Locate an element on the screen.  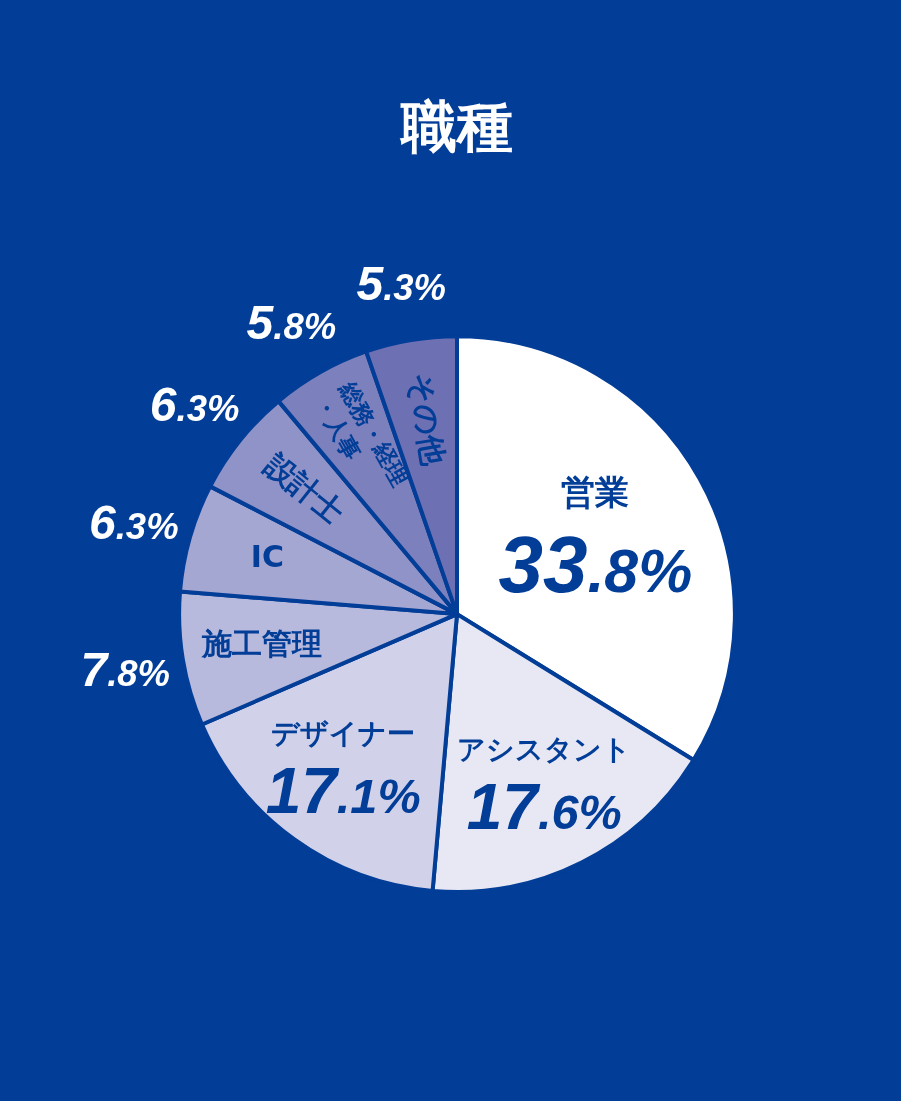
data-label: 5.8% is located at coordinates (291, 322).